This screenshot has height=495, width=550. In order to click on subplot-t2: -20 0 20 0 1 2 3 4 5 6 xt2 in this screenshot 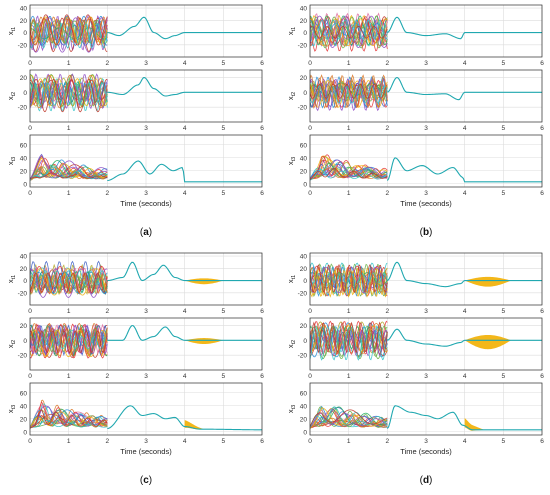, I will do `click(135, 348)`.